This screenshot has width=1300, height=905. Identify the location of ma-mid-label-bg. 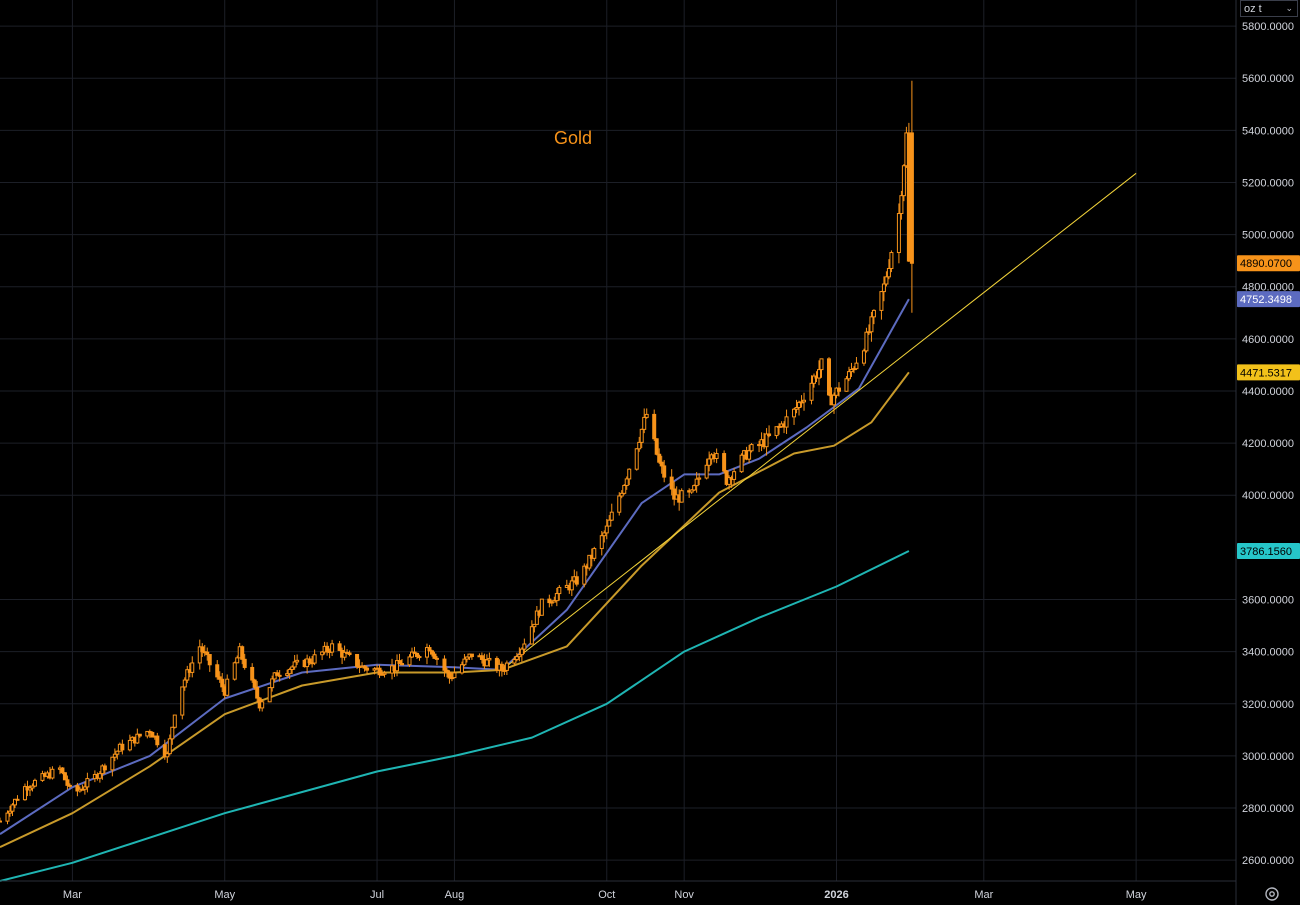
(1268, 372).